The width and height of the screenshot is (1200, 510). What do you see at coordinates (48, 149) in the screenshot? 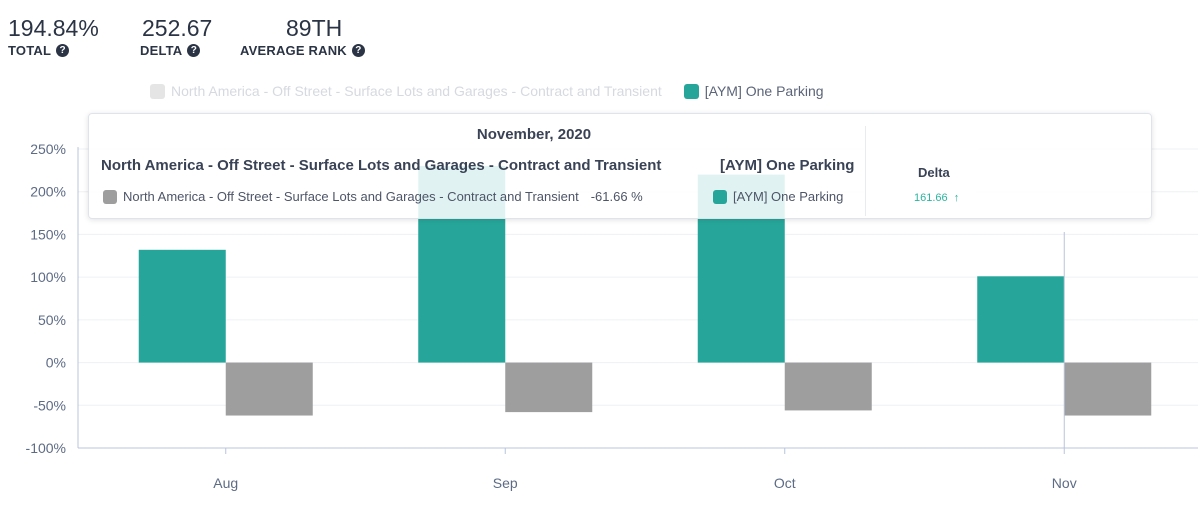
I see `y-tick-label: 250%` at bounding box center [48, 149].